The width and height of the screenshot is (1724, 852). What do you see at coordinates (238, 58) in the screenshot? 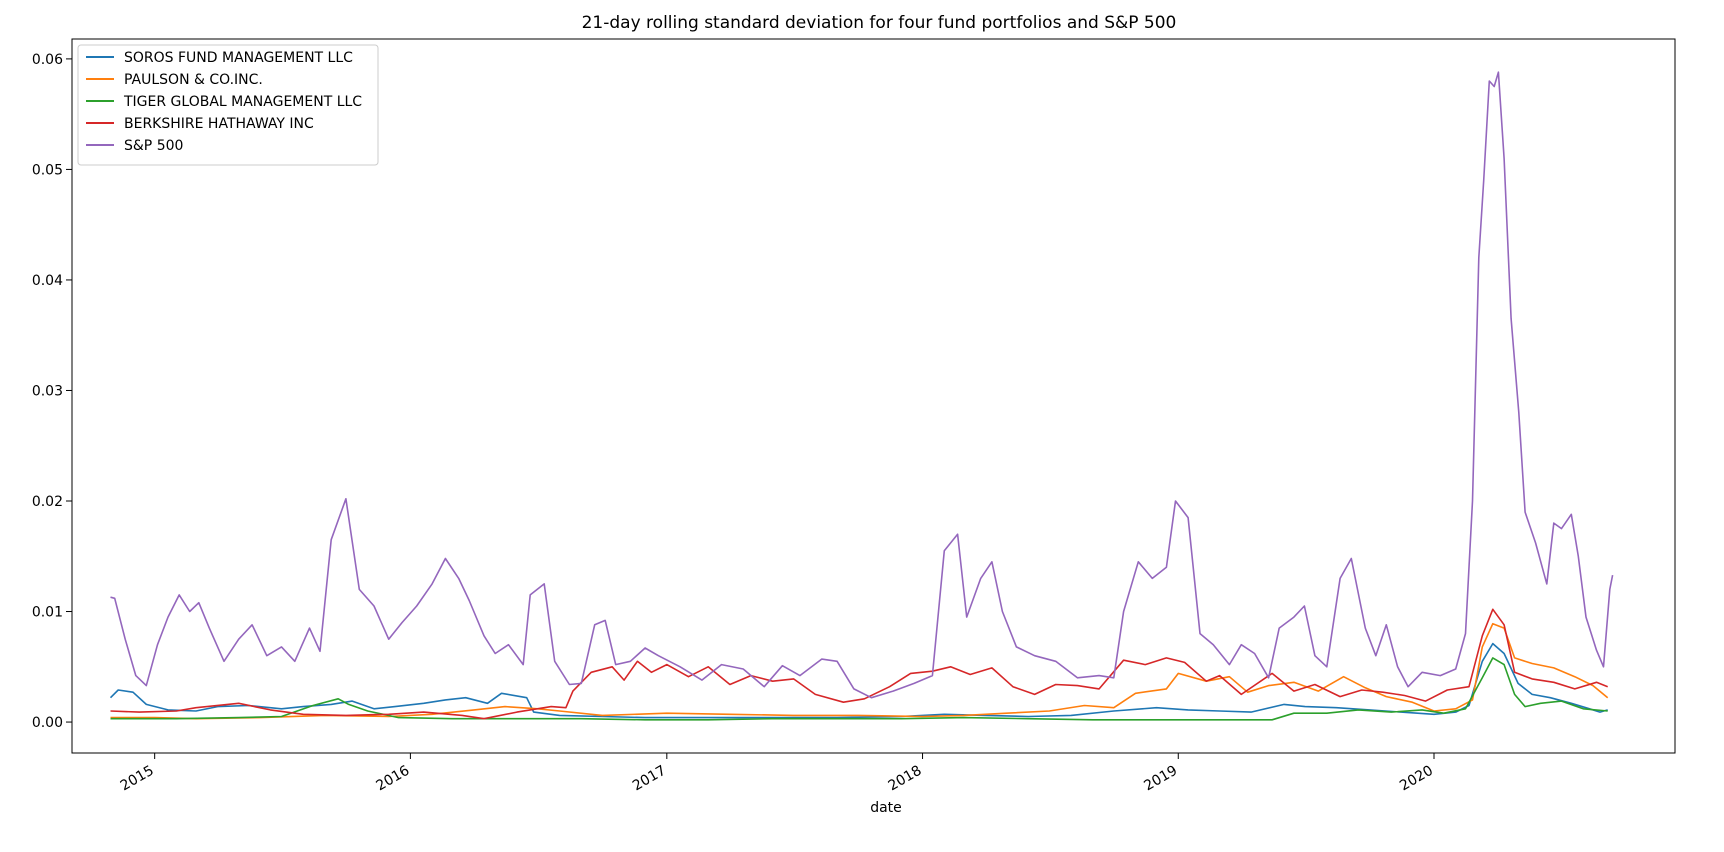
I see `legend-label: SOROS FUND MANAGEMENT LLC` at bounding box center [238, 58].